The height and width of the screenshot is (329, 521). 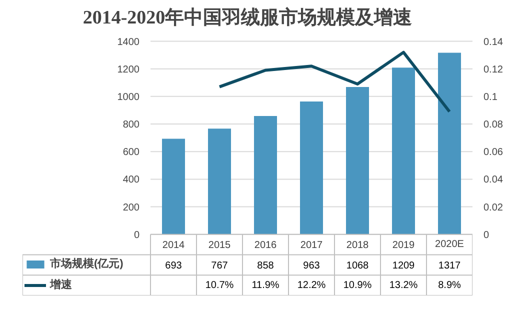 What do you see at coordinates (219, 285) in the screenshot?
I see `data-label: 10.7%` at bounding box center [219, 285].